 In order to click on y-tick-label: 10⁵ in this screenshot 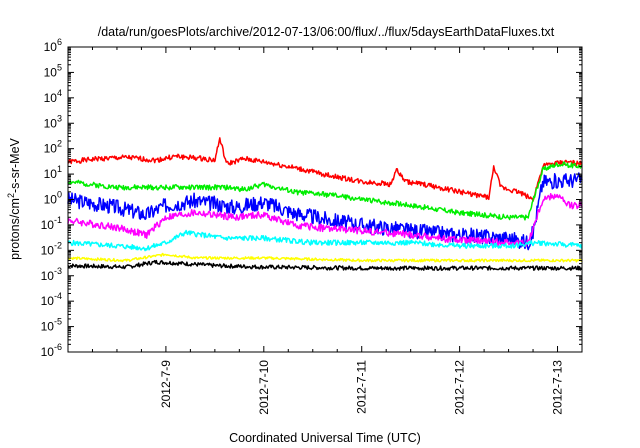, I will do `click(53, 70)`.